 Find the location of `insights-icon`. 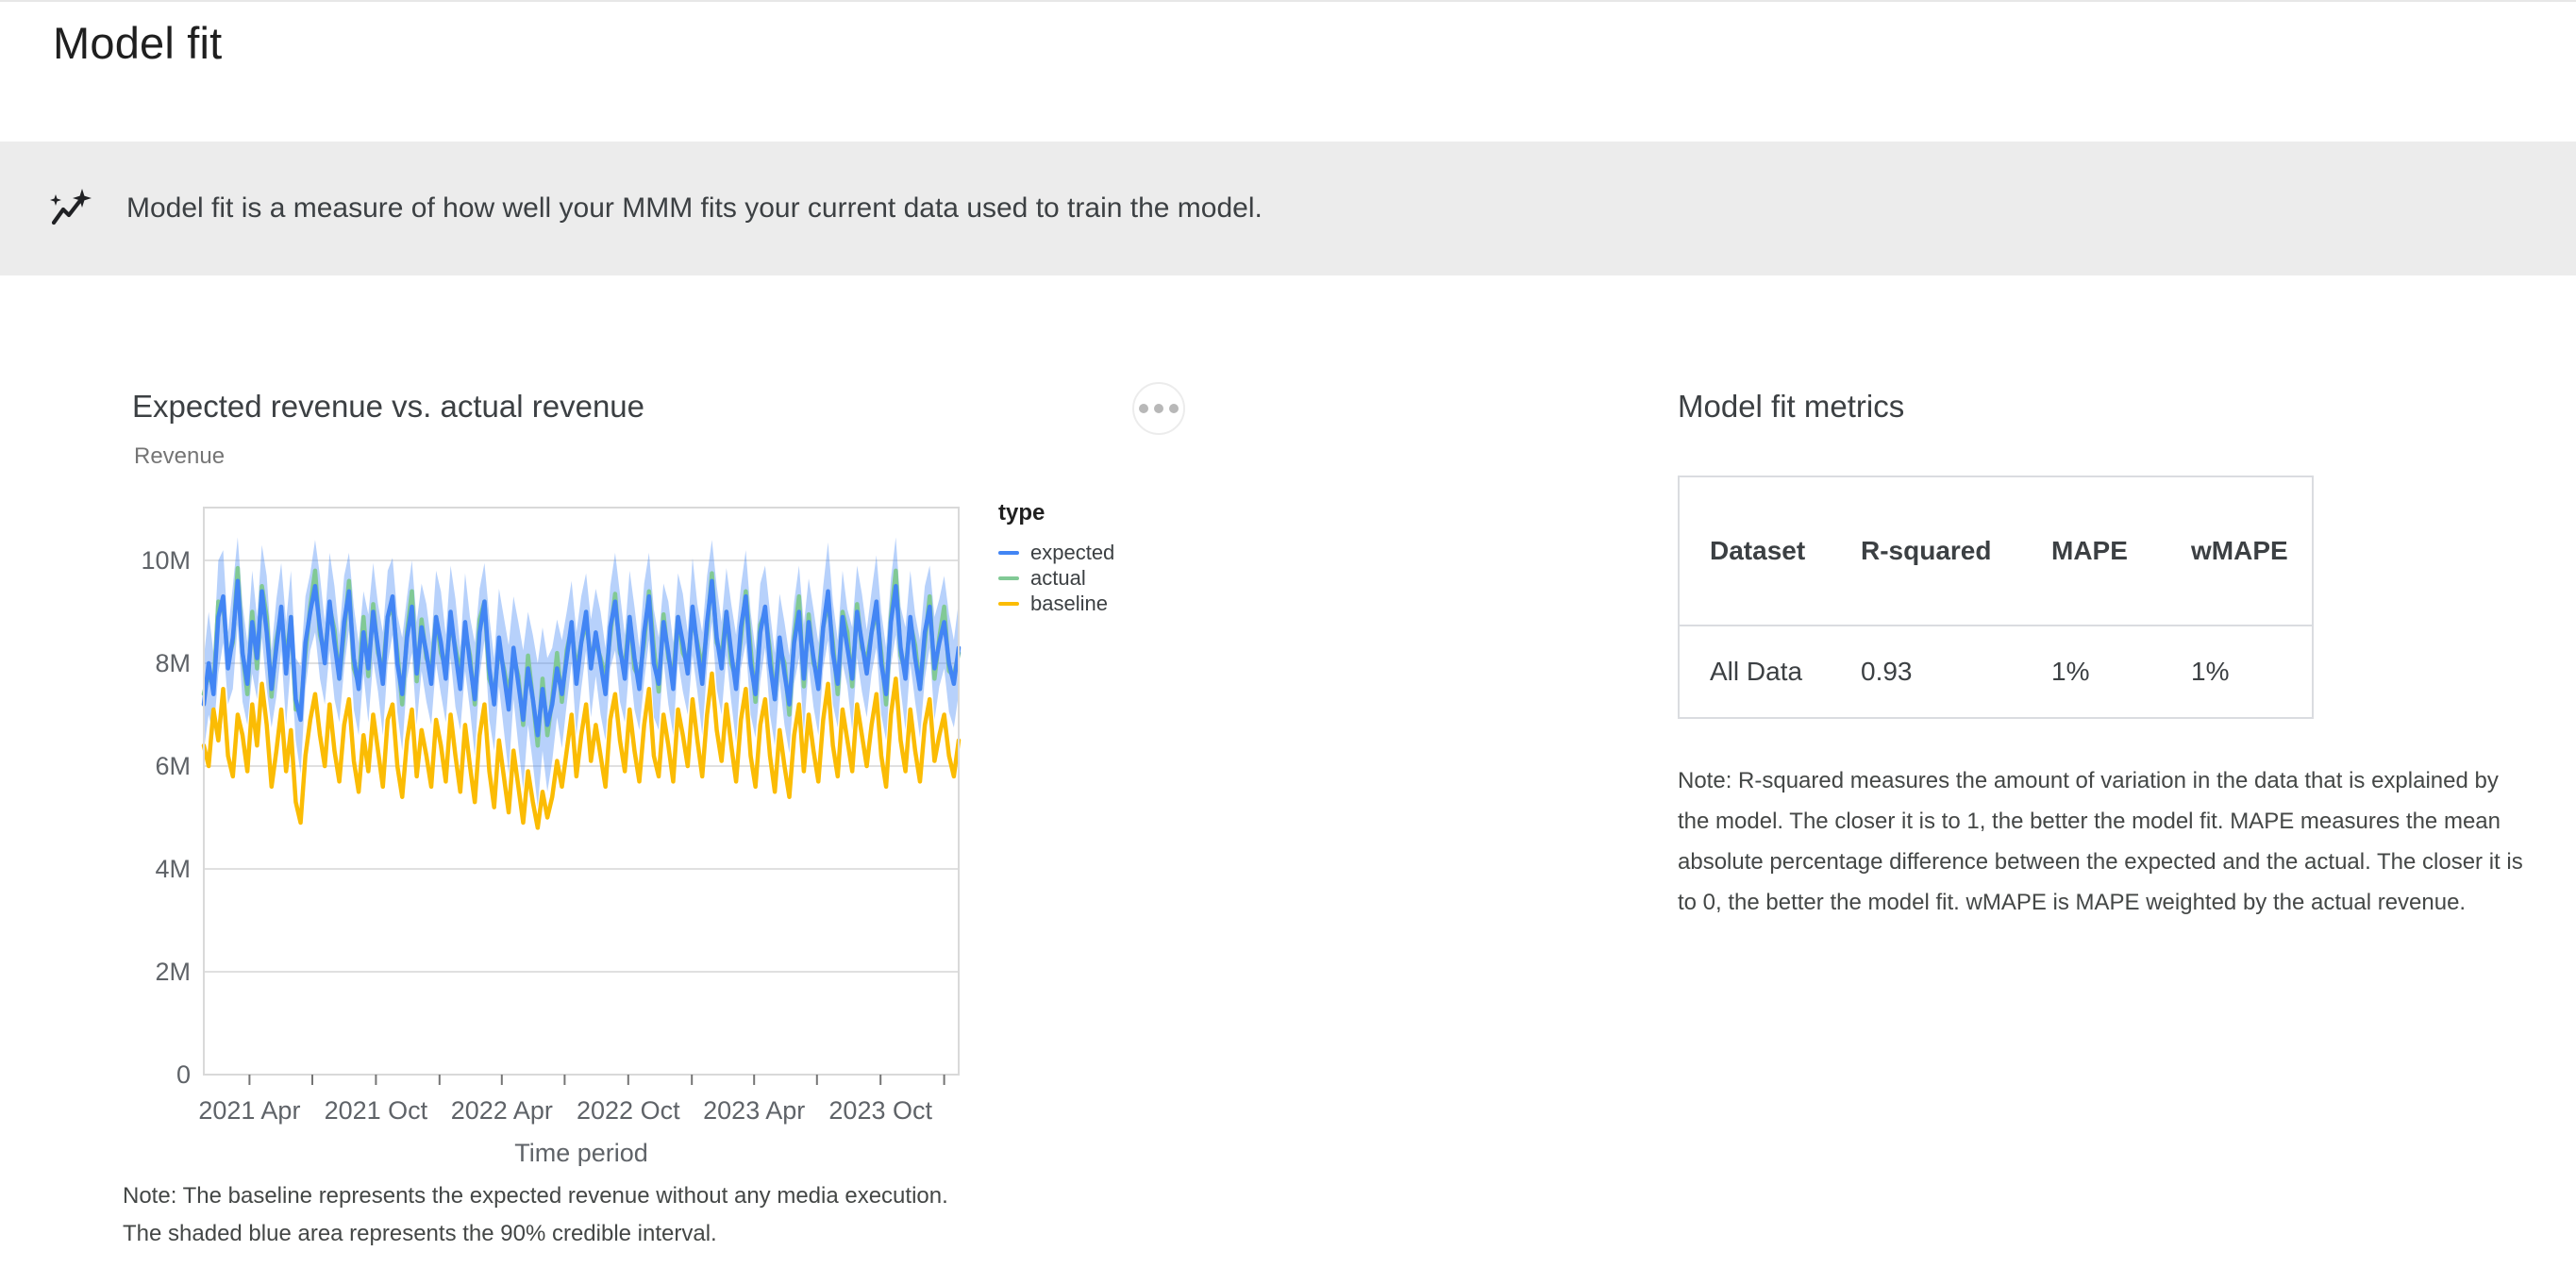

insights-icon is located at coordinates (71, 207).